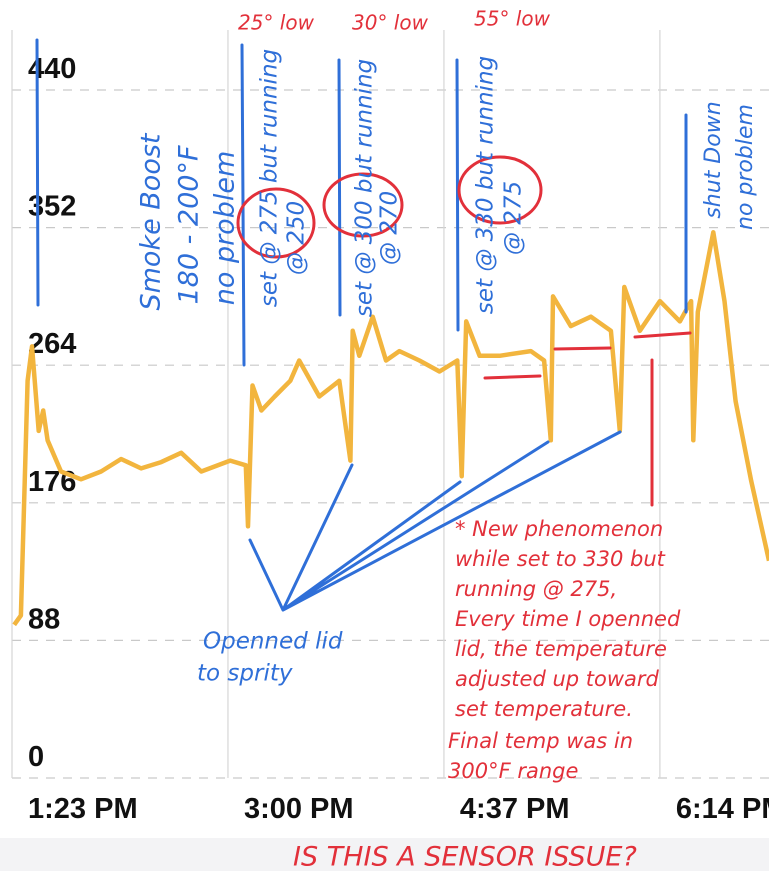 This screenshot has width=769, height=871. I want to click on annotation: 30° low, so click(390, 23).